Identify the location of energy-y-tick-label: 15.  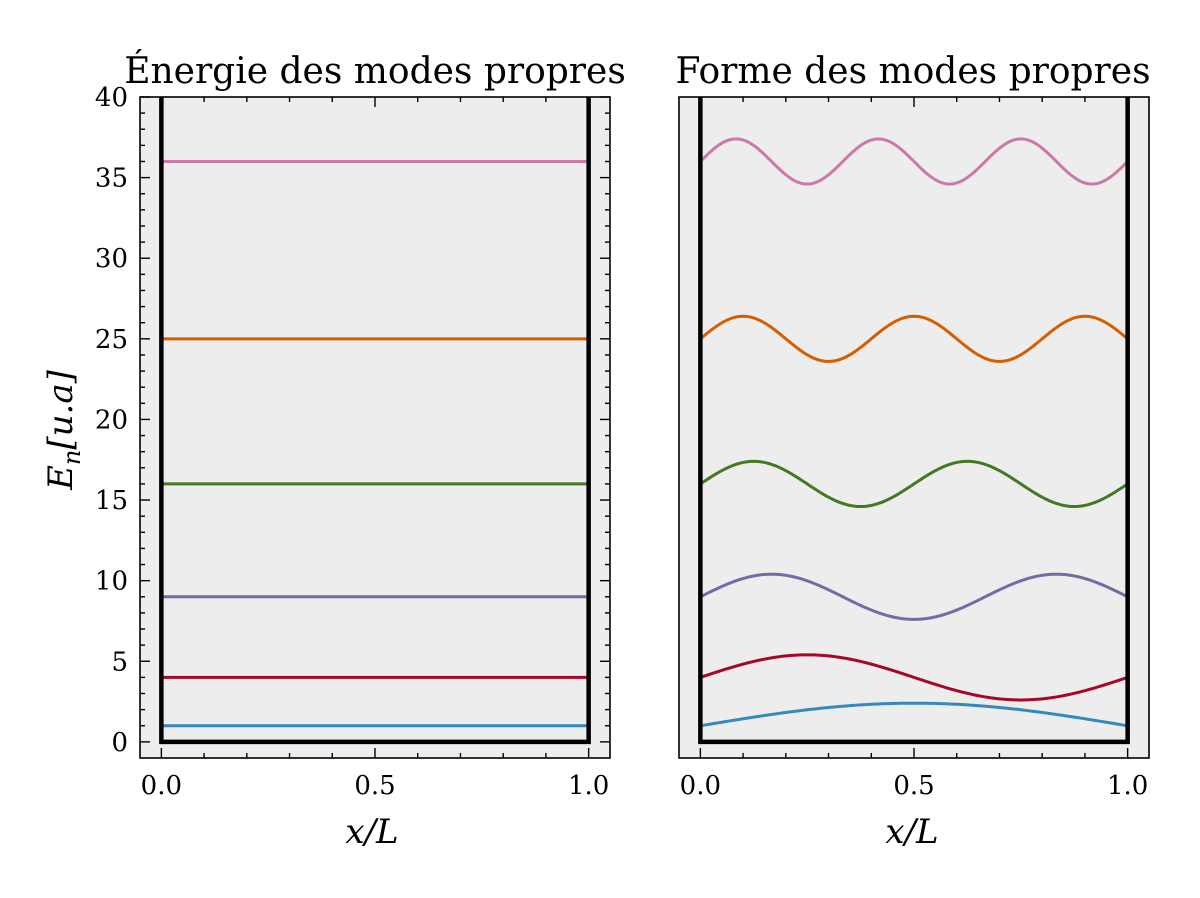
(111, 501).